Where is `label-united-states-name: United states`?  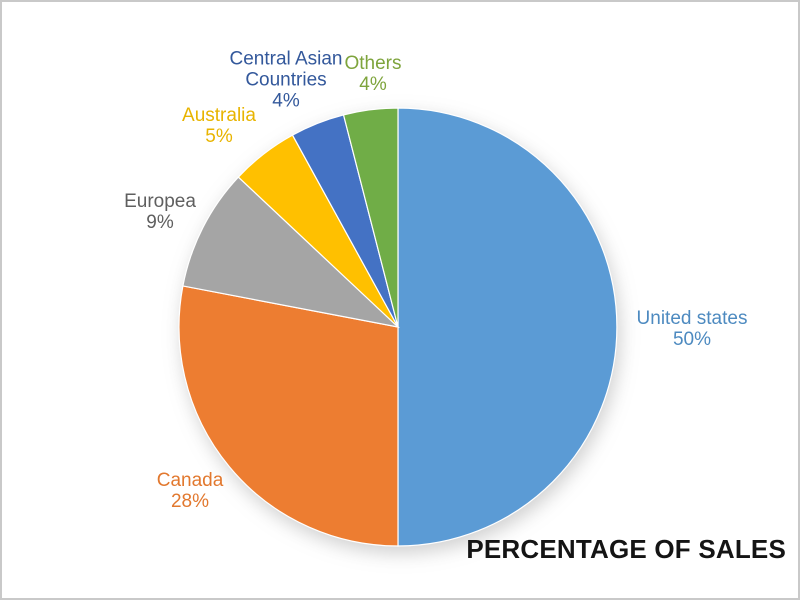 label-united-states-name: United states is located at coordinates (692, 318).